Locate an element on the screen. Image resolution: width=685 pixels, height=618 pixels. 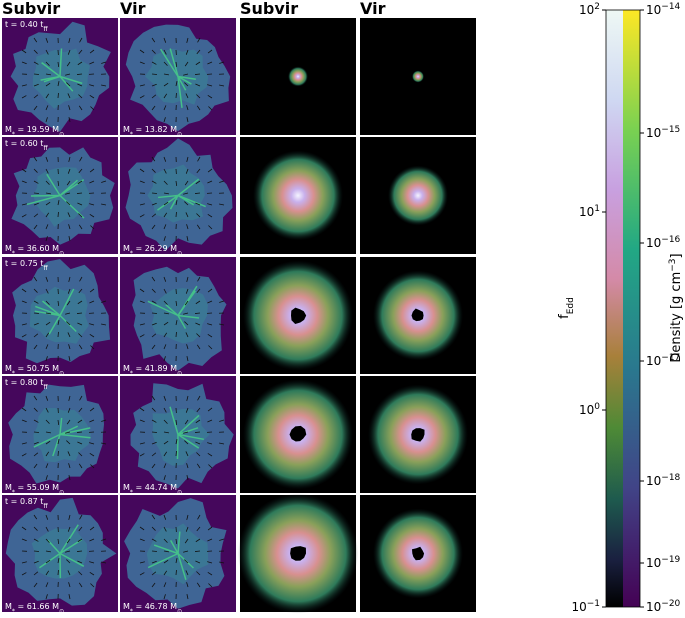
tick-label: 10−19 is located at coordinates (663, 562).